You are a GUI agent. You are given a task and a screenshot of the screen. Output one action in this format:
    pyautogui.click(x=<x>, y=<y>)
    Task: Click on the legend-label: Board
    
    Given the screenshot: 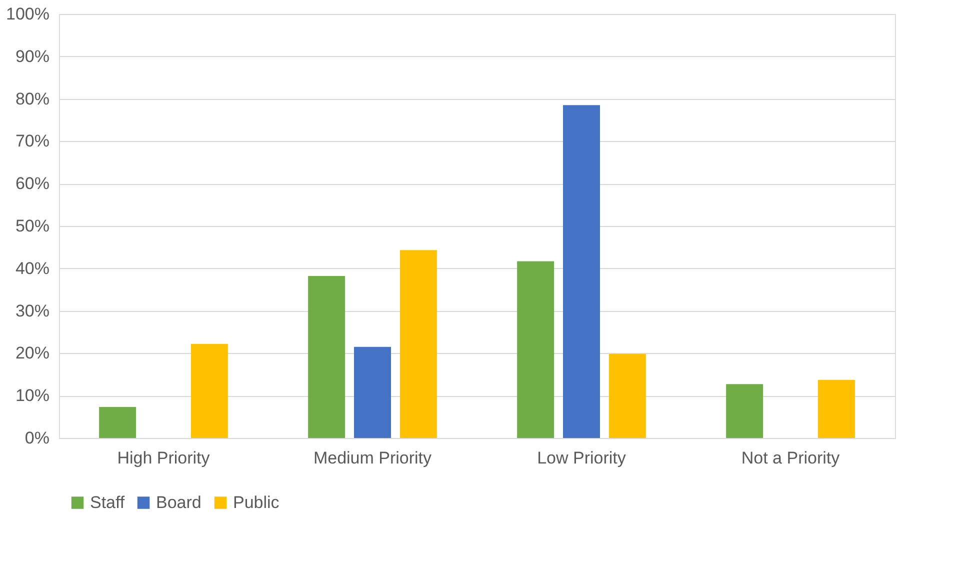 What is the action you would take?
    pyautogui.click(x=179, y=502)
    